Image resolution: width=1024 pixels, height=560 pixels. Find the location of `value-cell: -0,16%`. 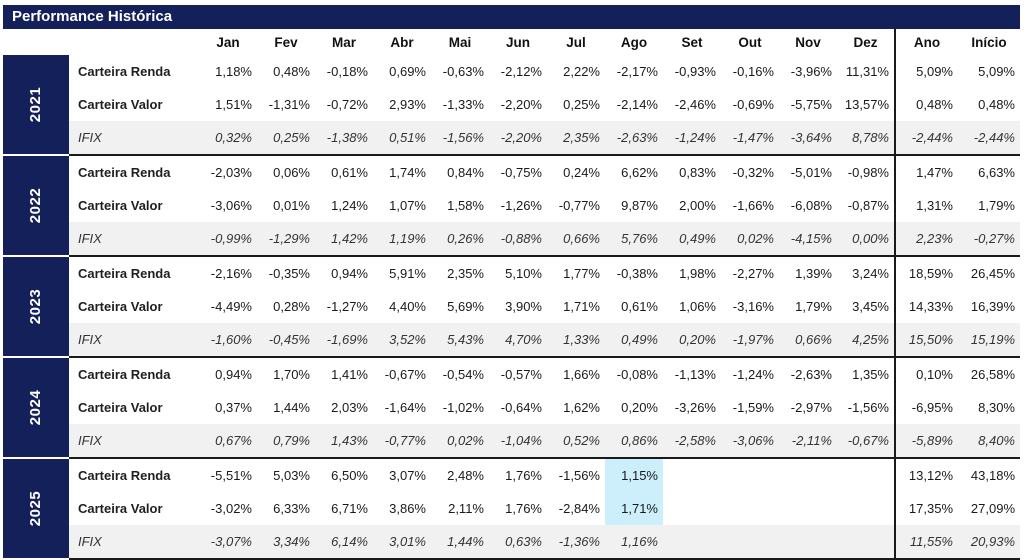

value-cell: -0,16% is located at coordinates (753, 71).